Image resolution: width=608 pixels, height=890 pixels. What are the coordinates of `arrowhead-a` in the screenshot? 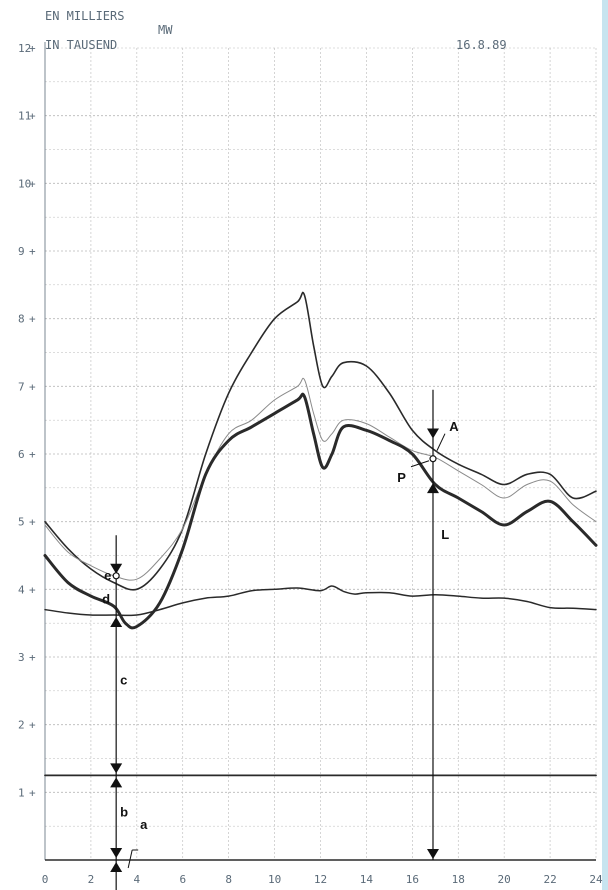 It's located at (116, 867).